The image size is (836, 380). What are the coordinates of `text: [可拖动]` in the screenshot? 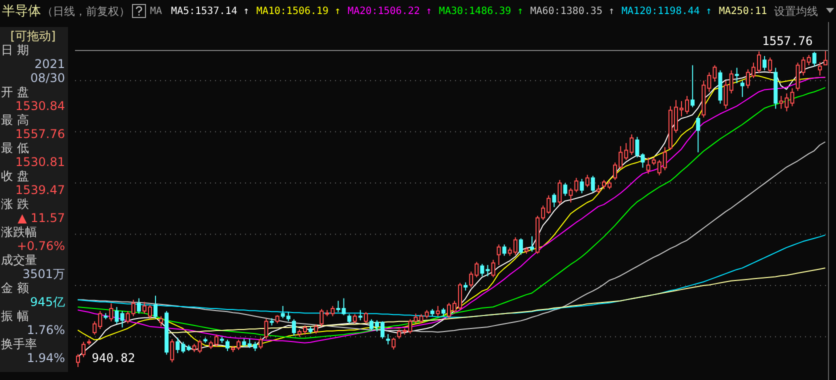 It's located at (33, 36).